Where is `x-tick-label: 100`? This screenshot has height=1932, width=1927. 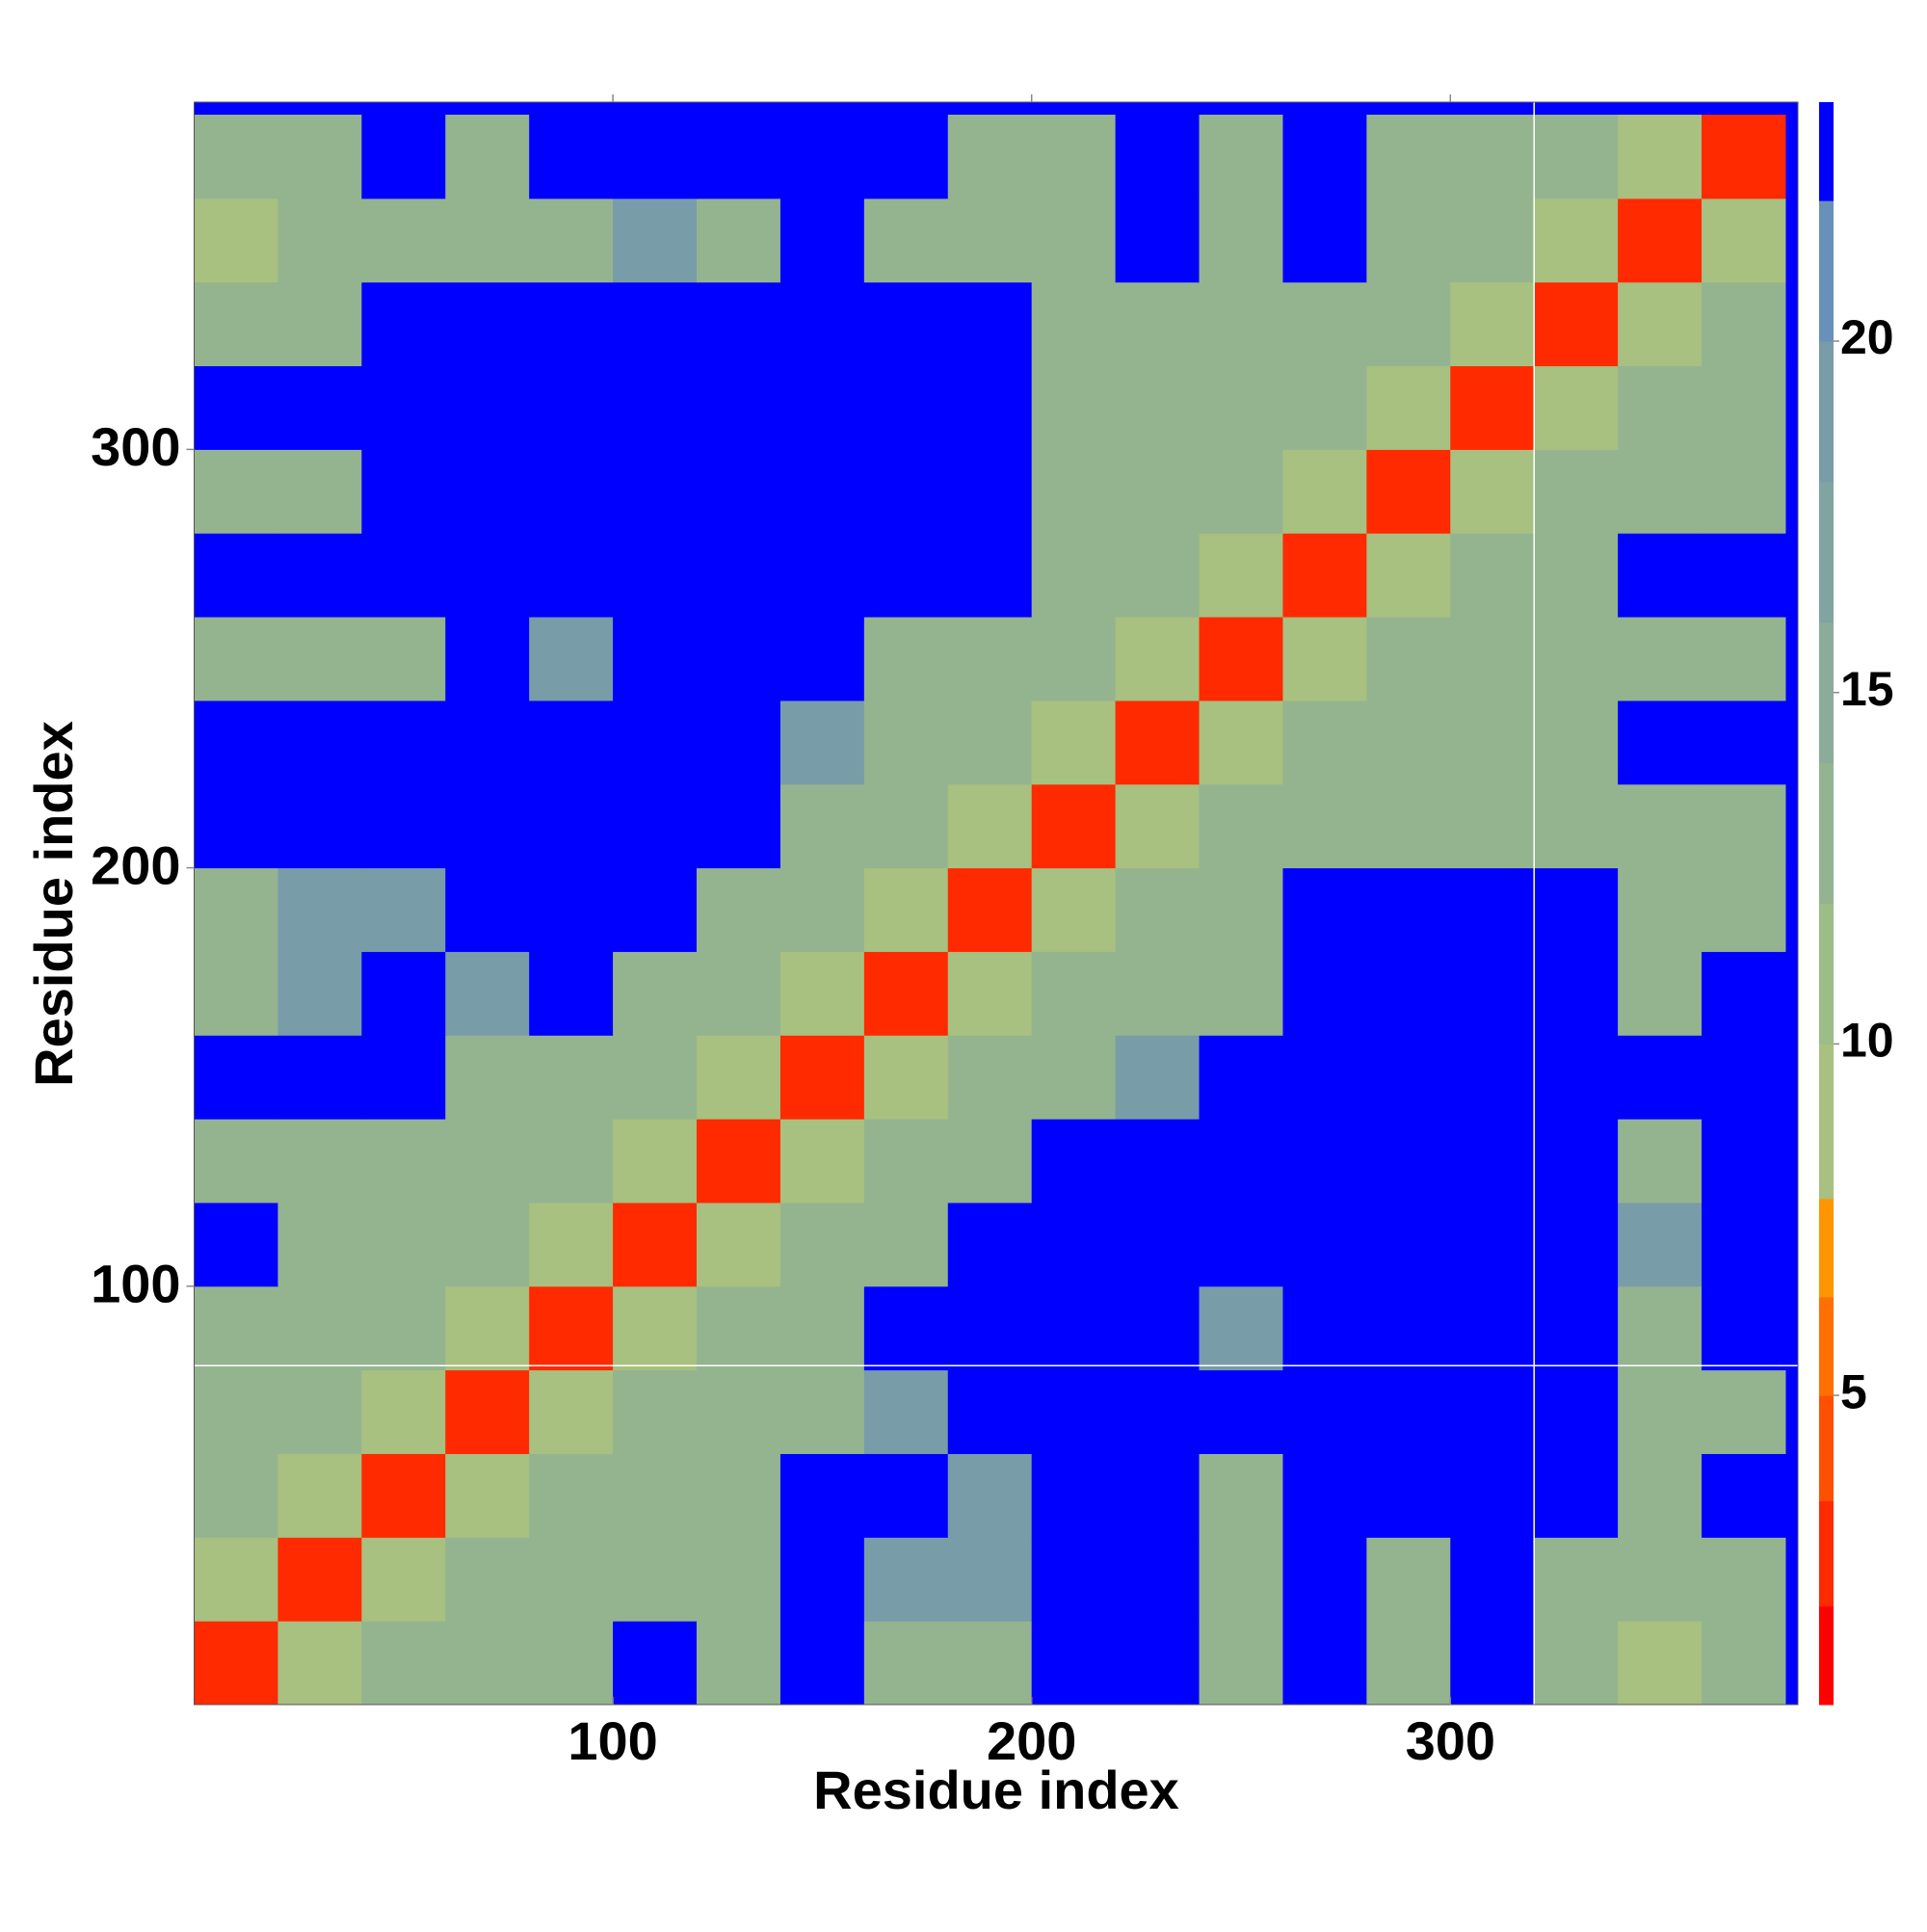
x-tick-label: 100 is located at coordinates (612, 1740).